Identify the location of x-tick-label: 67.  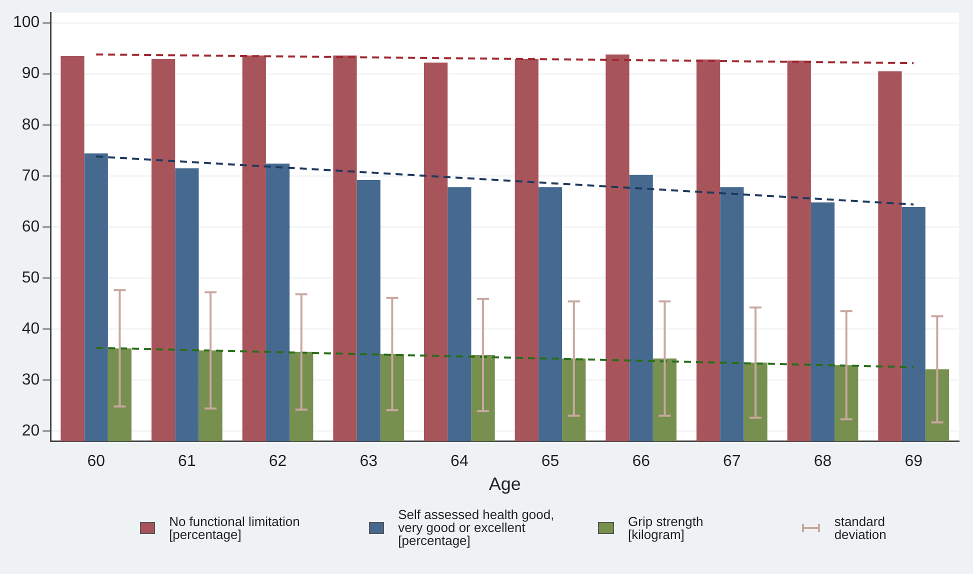
(732, 461).